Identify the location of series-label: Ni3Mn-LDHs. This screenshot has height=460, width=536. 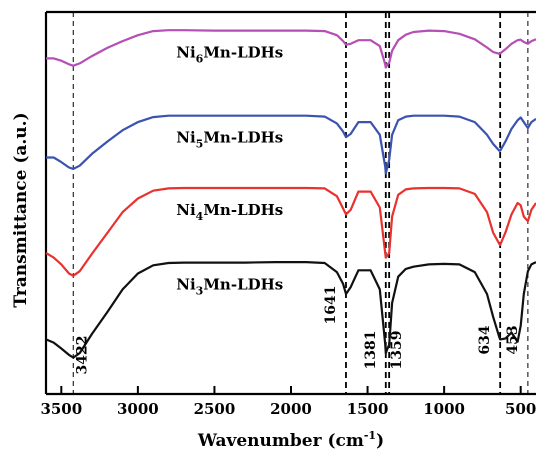
(229, 287).